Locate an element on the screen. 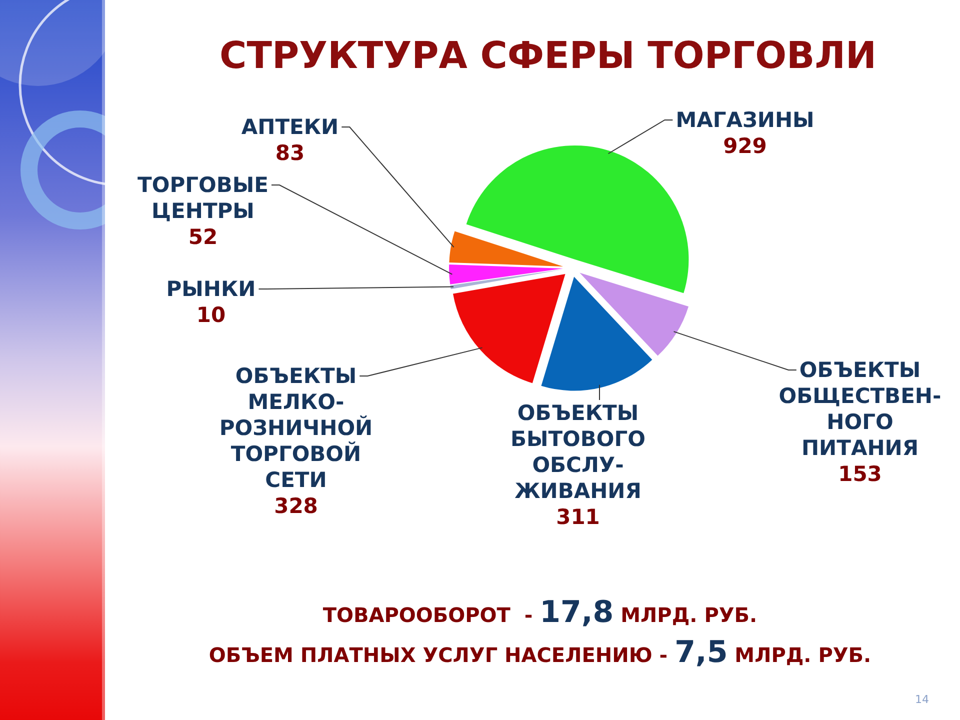 This screenshot has height=720, width=960. text: ОБЪЕМ ПЛАТНЫХ УСЛУГ НАСЕЛЕНИЮ - 7,5 МЛРД. РУБ. is located at coordinates (540, 652).